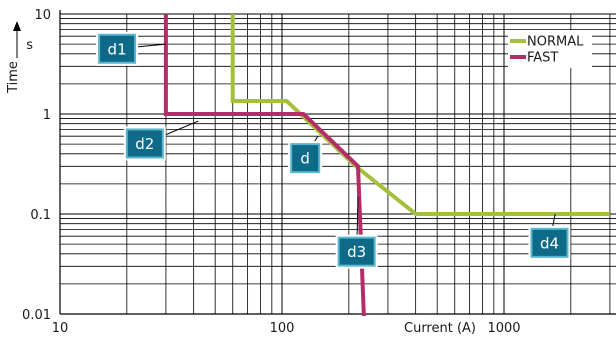 This screenshot has height=338, width=616. I want to click on annotation-box-d4, so click(549, 242).